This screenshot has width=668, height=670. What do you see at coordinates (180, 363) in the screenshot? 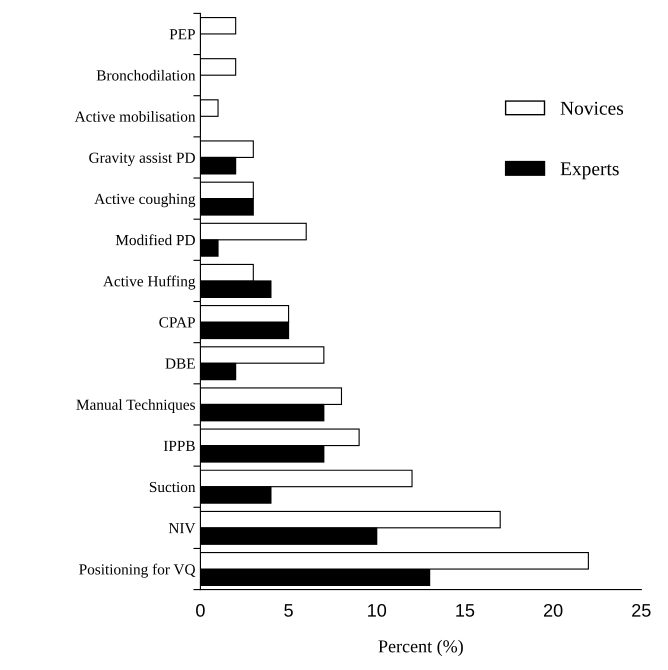
I see `y-tick-label: DBE` at bounding box center [180, 363].